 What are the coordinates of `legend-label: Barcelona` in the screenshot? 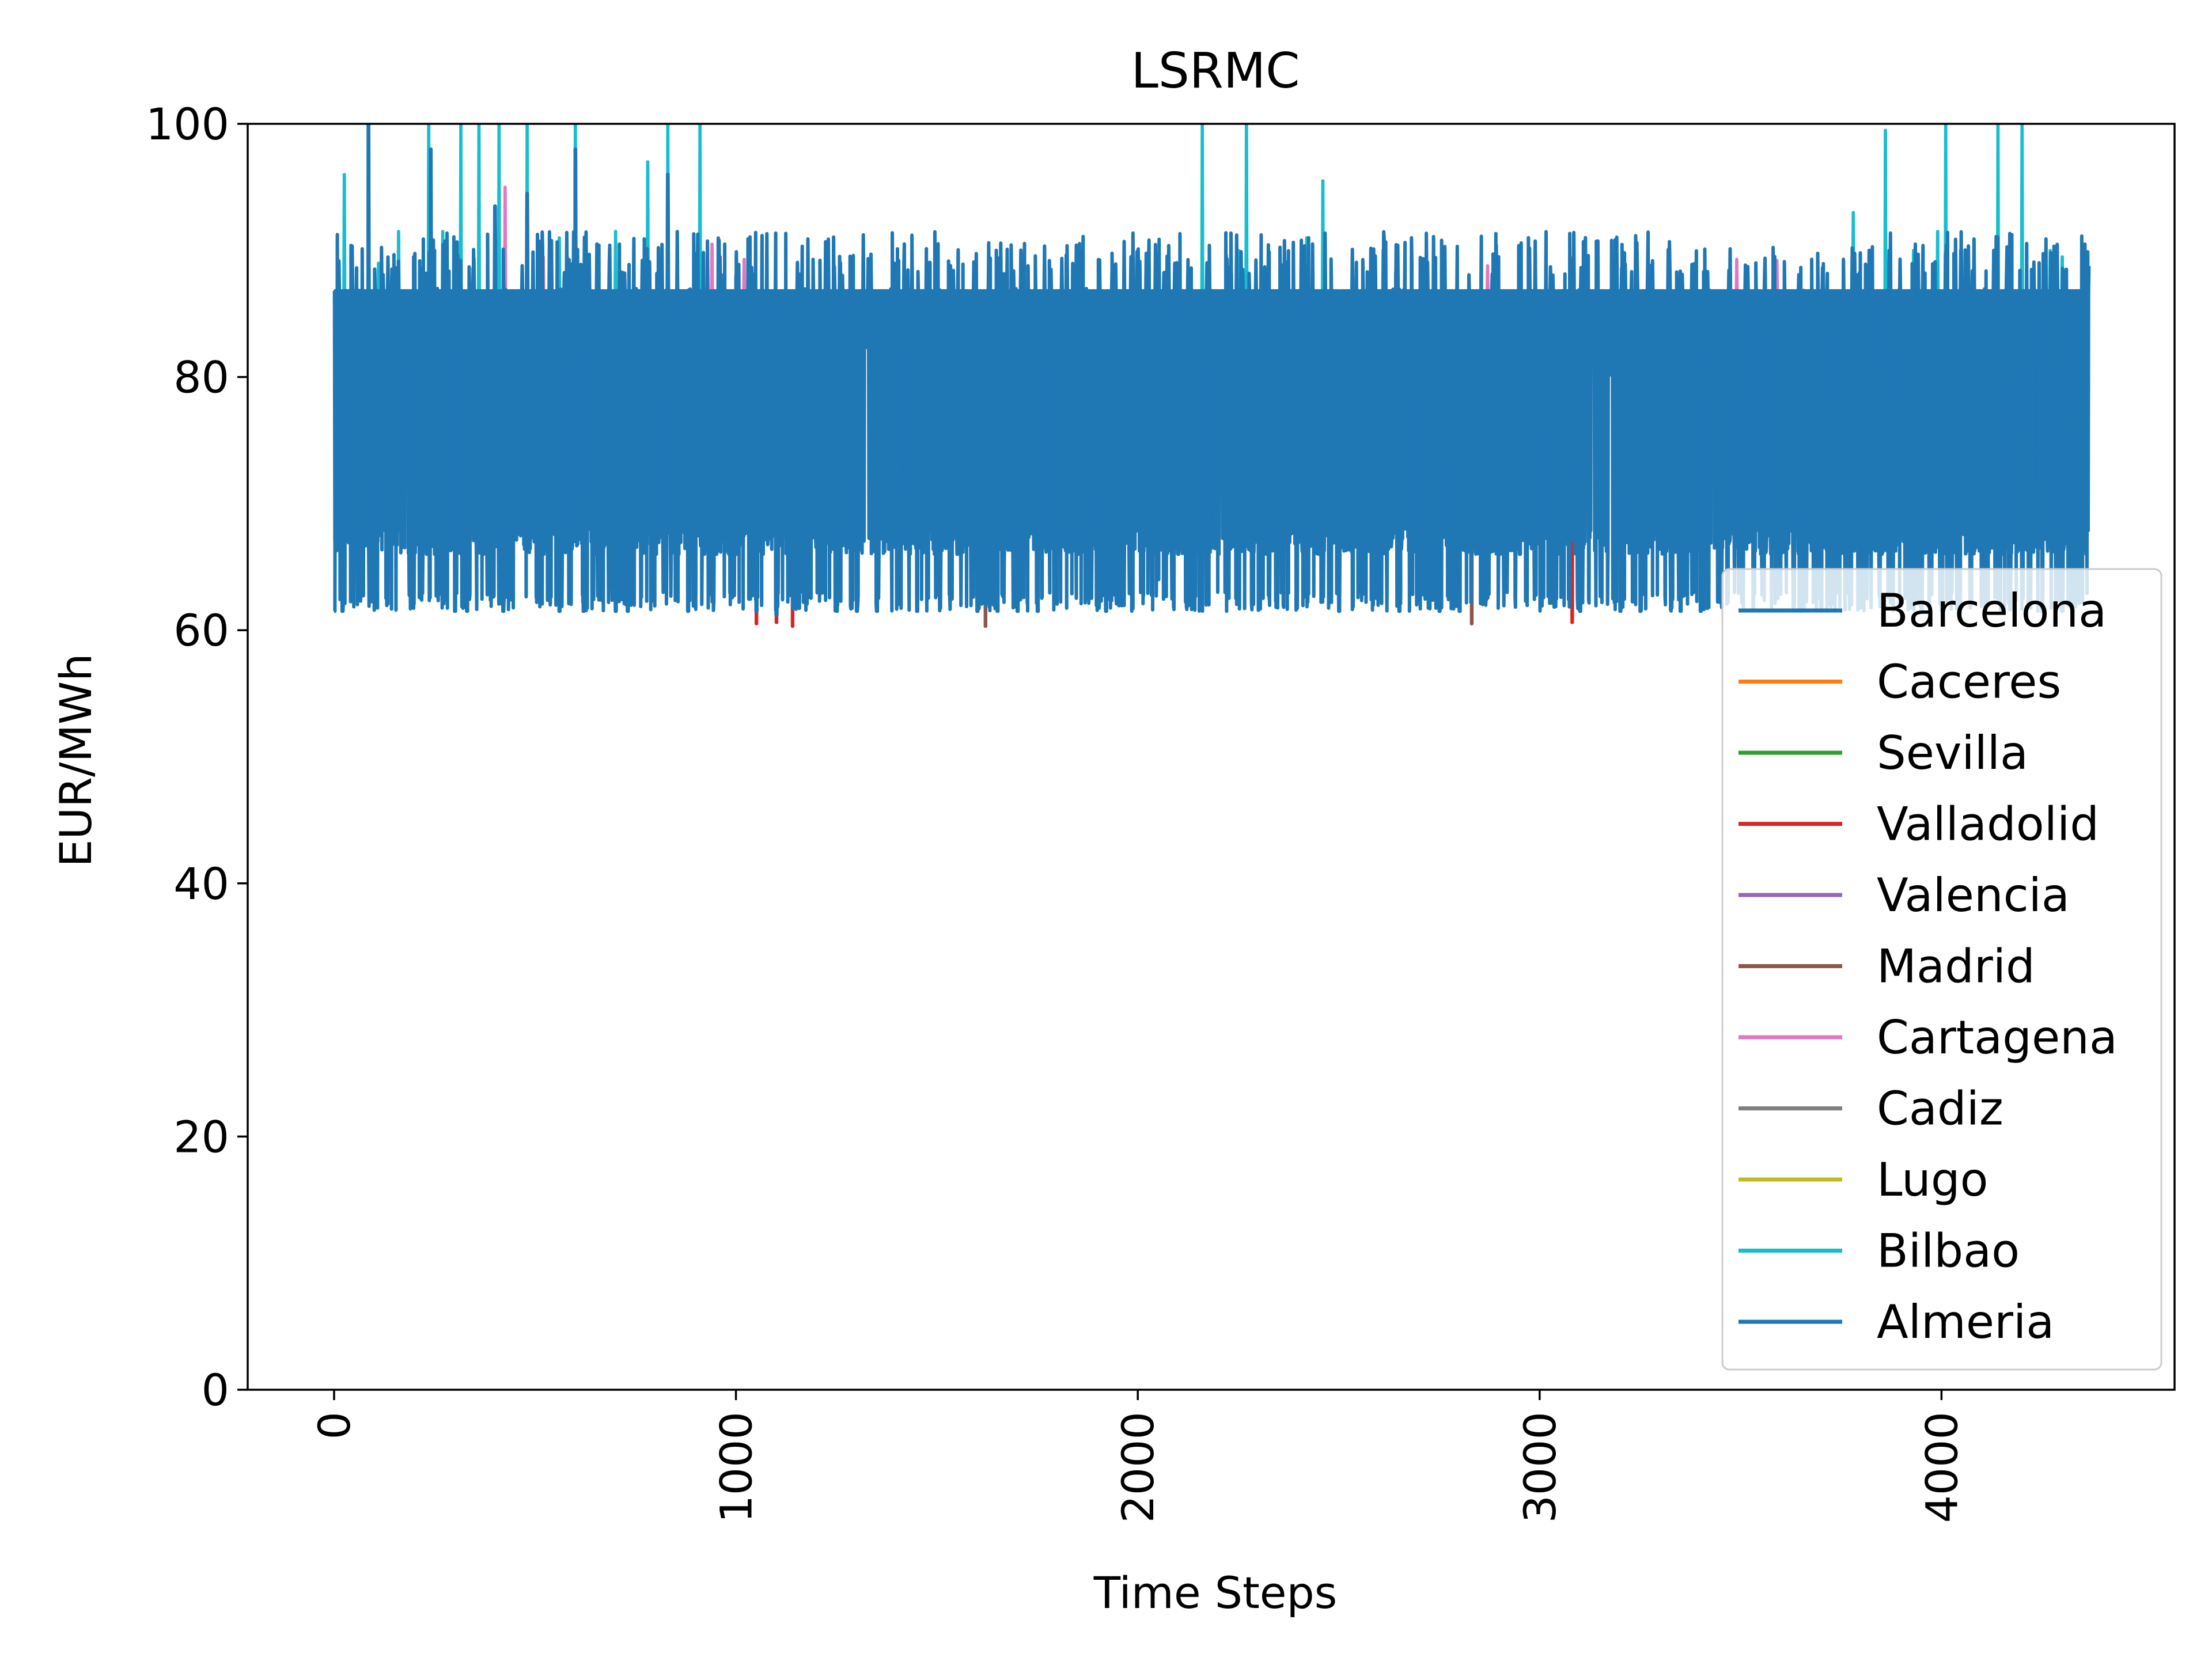 It's located at (1992, 611).